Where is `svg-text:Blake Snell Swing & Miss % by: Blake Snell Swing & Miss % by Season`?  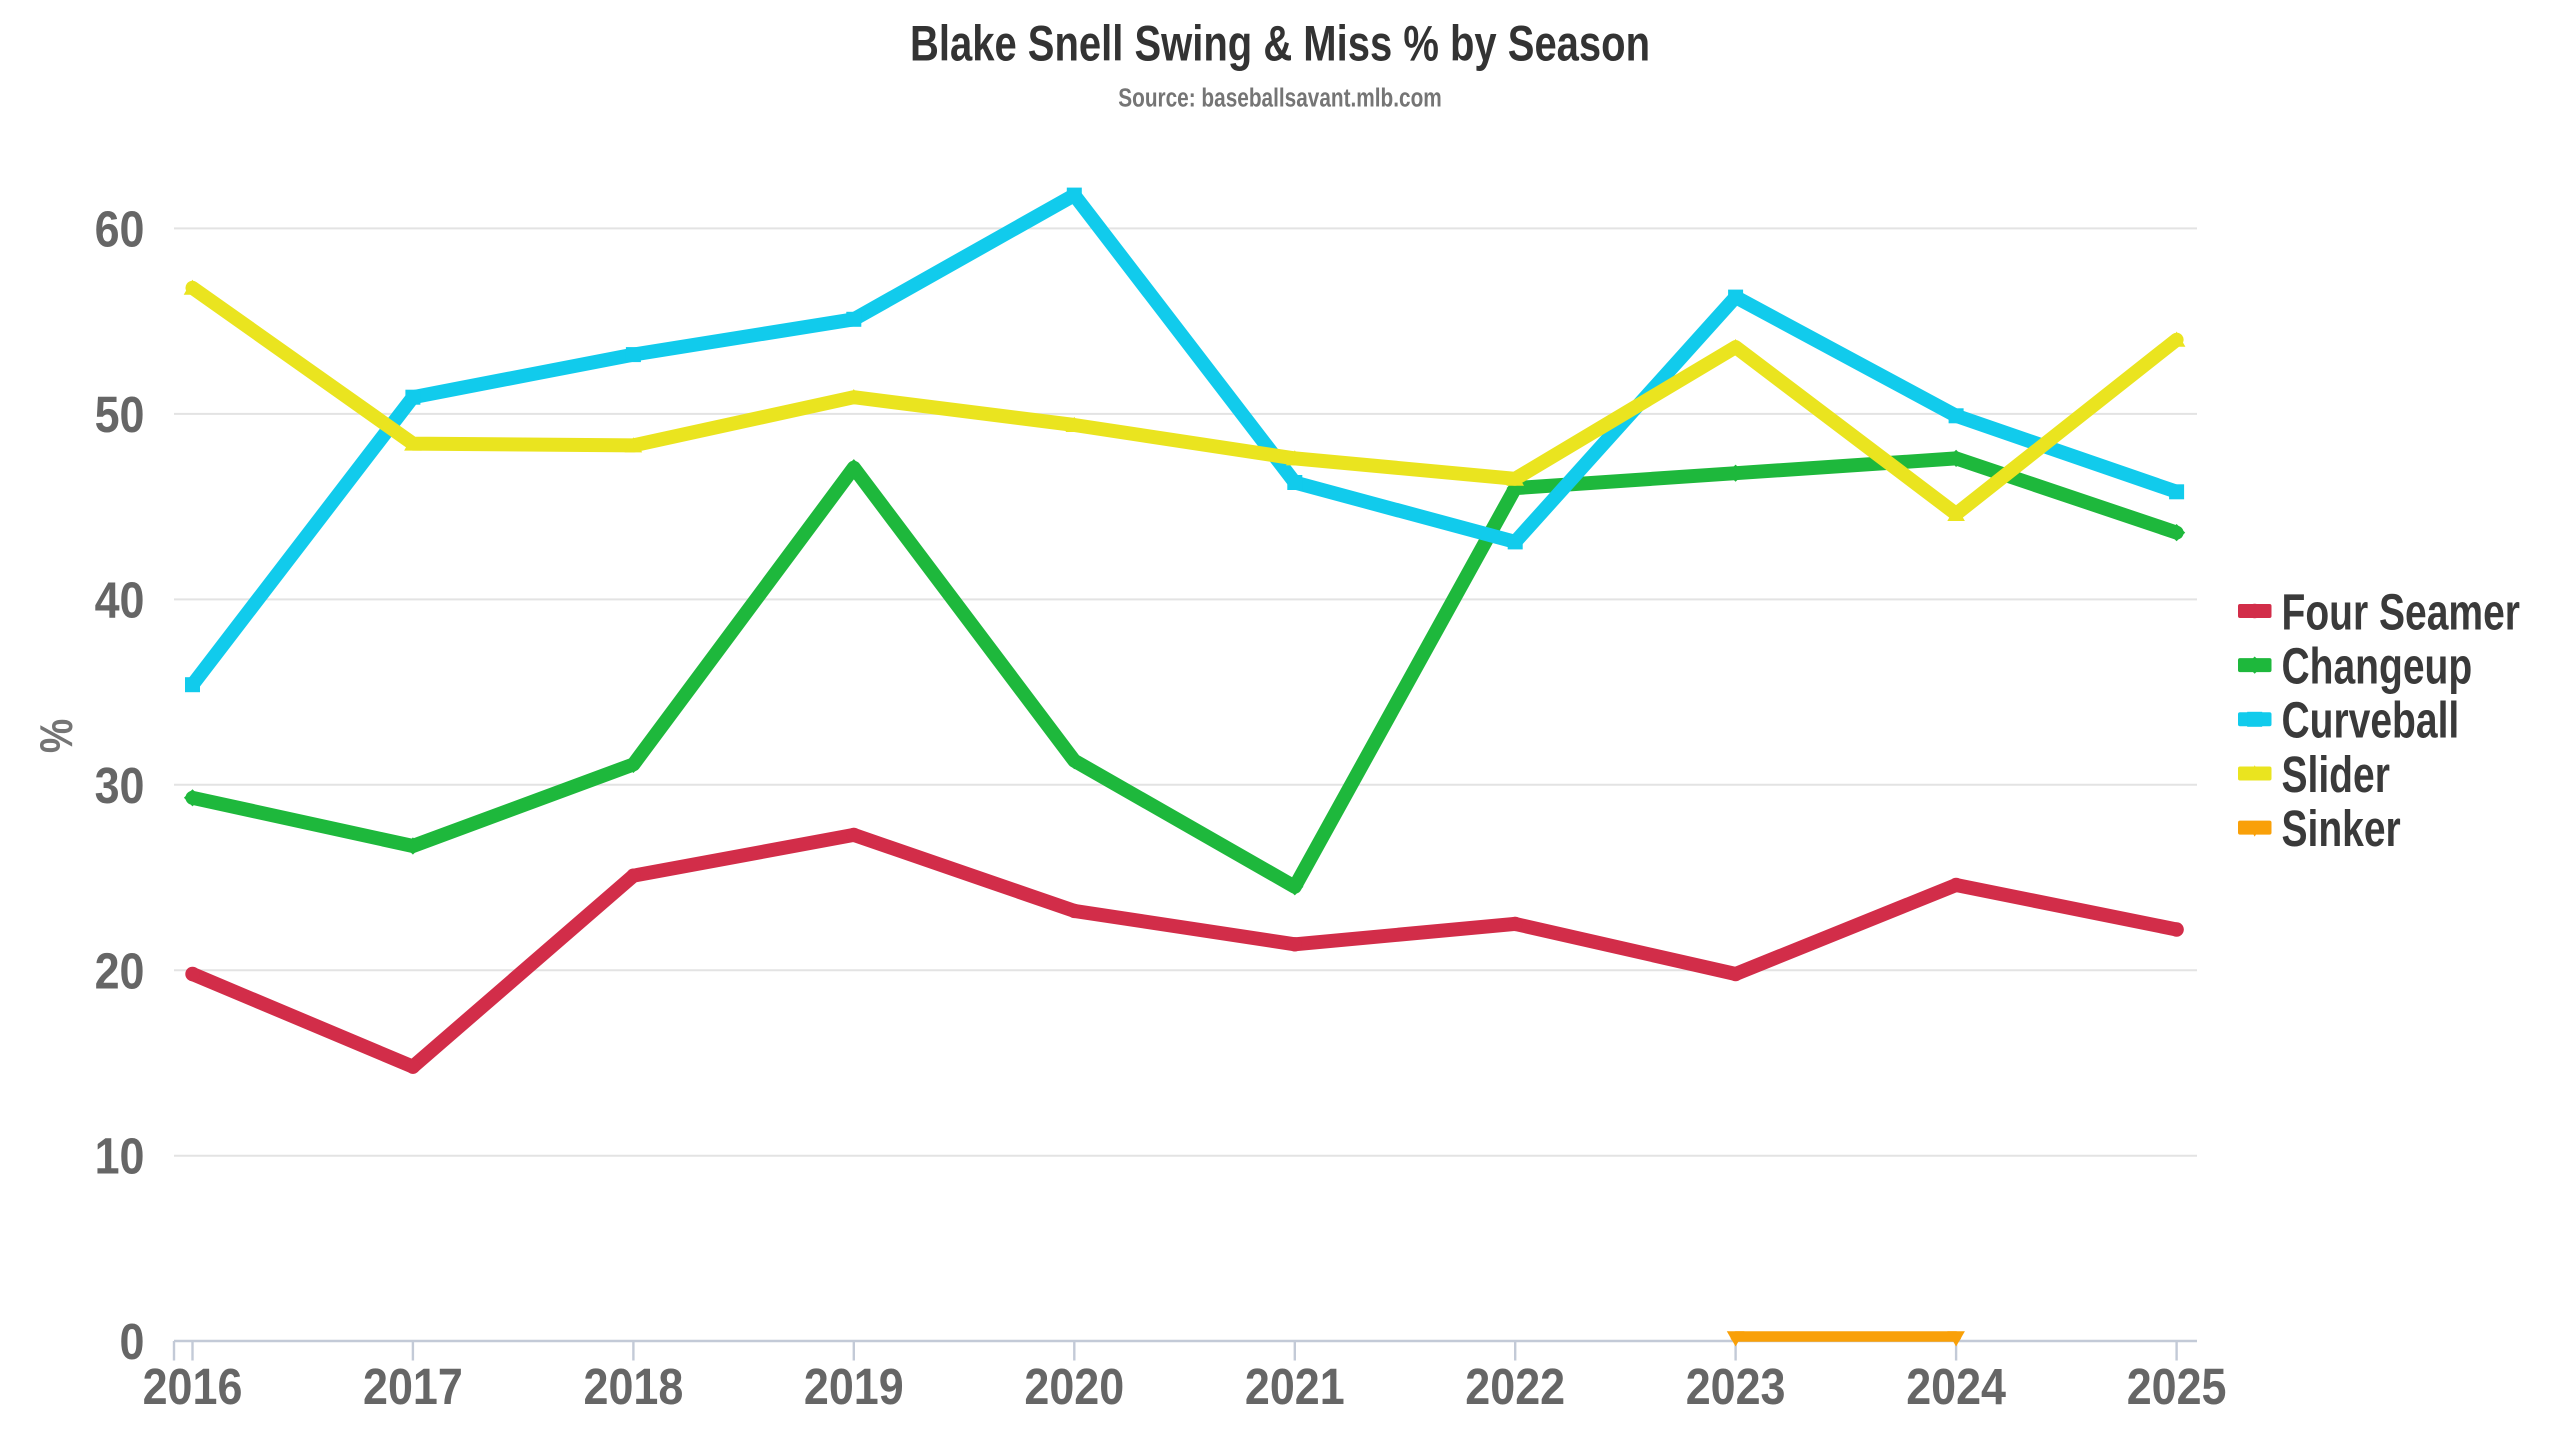 svg-text:Blake Snell Swing & Miss % by: Blake Snell Swing & Miss % by Season is located at coordinates (1280, 43).